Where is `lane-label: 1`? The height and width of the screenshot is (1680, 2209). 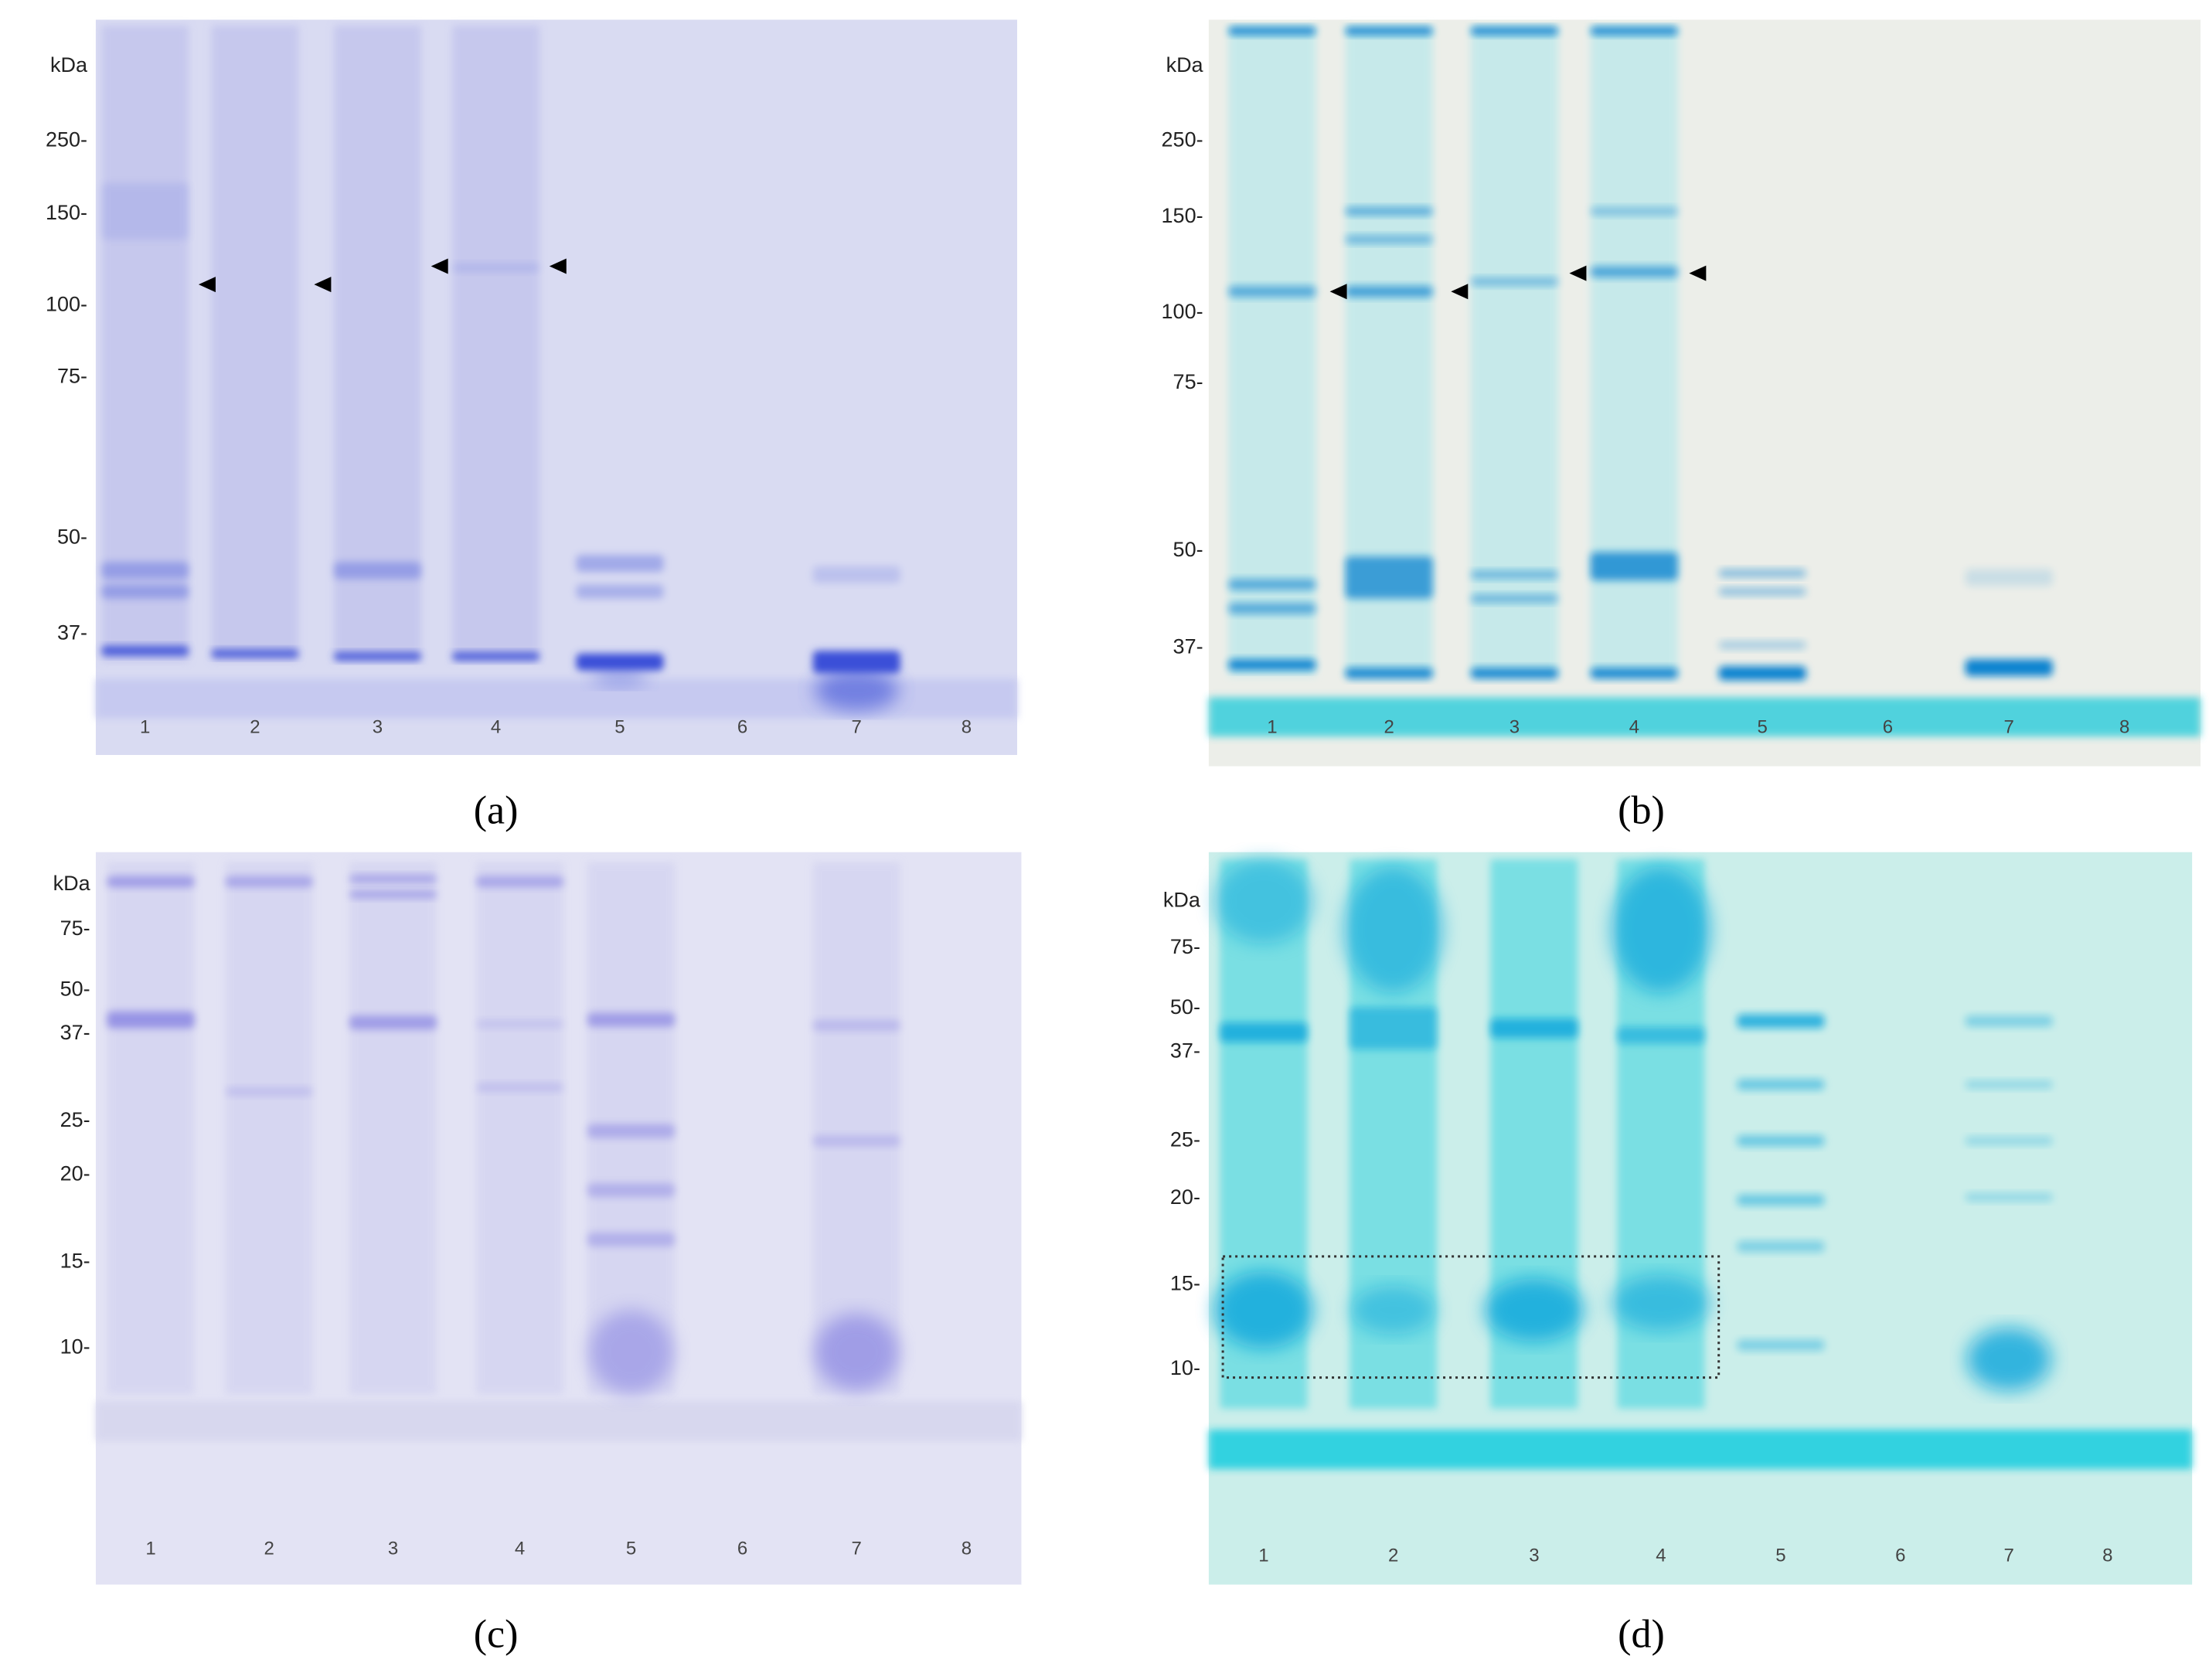 lane-label: 1 is located at coordinates (1263, 1555).